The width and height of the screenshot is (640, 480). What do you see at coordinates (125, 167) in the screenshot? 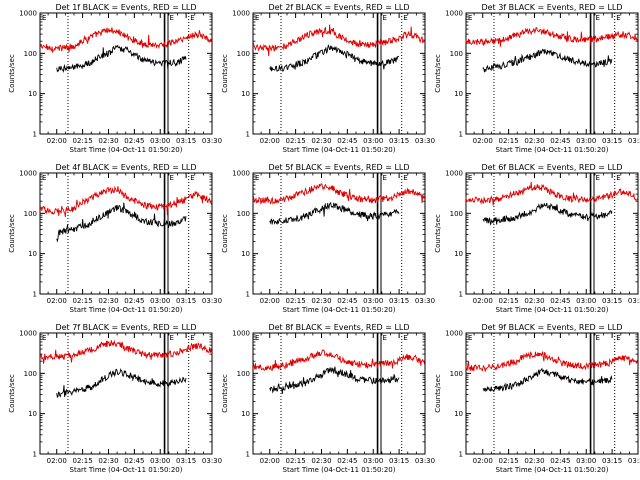
I see `panel-title: Det 4f BLACK = Events, RED = LLD` at bounding box center [125, 167].